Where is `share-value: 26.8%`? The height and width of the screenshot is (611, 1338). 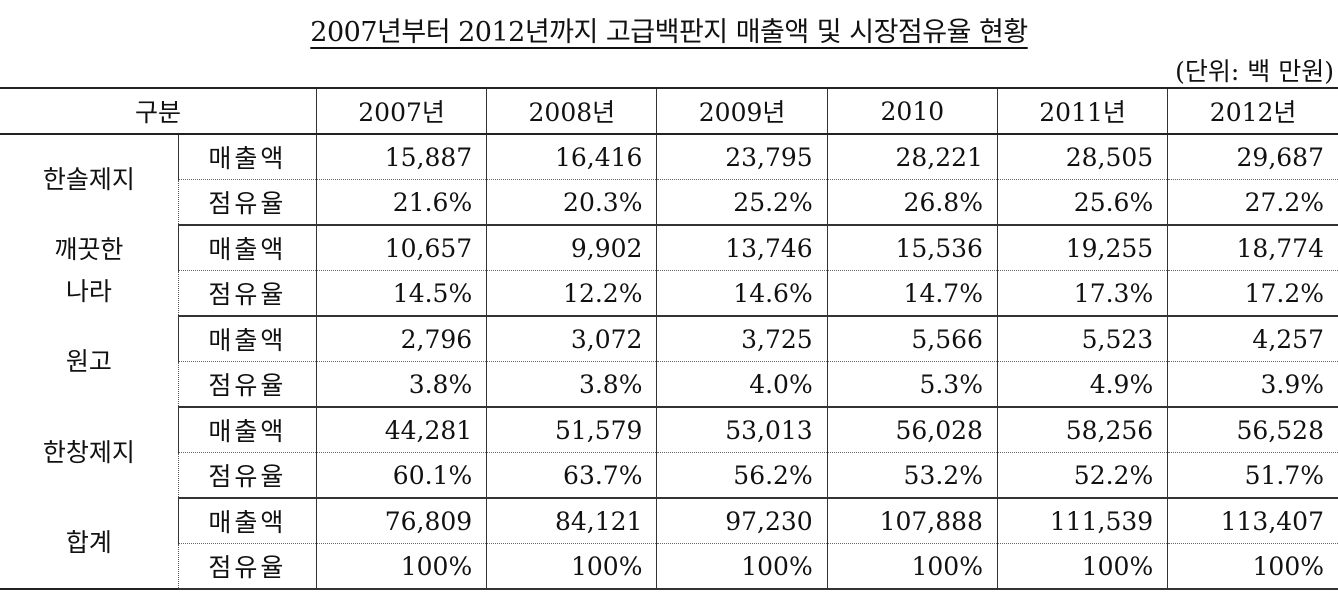
share-value: 26.8% is located at coordinates (912, 202).